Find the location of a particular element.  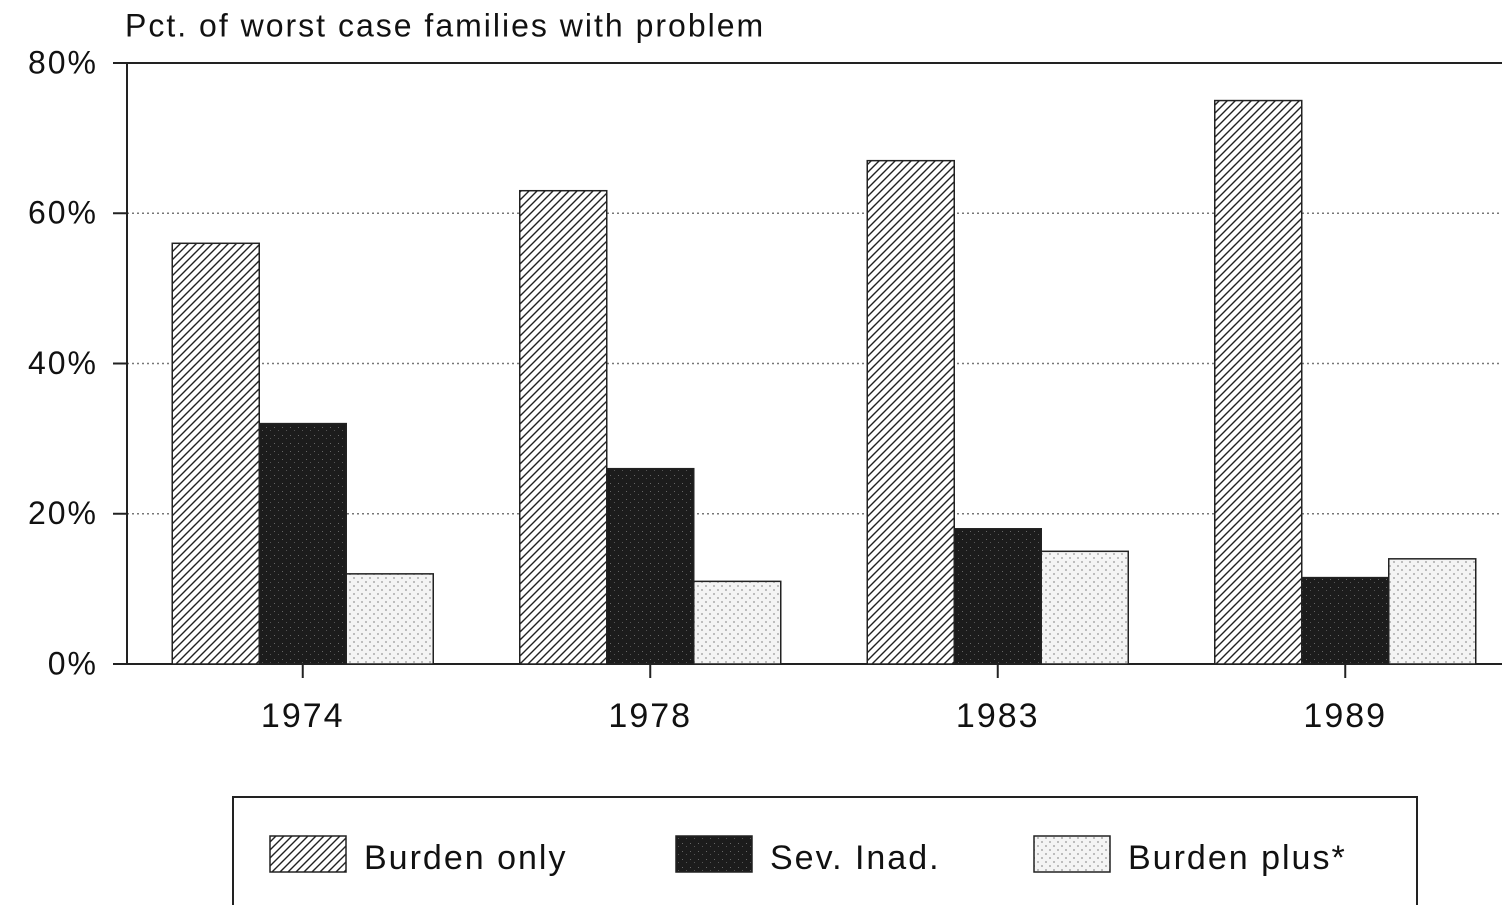

legend-box is located at coordinates (825, 850).